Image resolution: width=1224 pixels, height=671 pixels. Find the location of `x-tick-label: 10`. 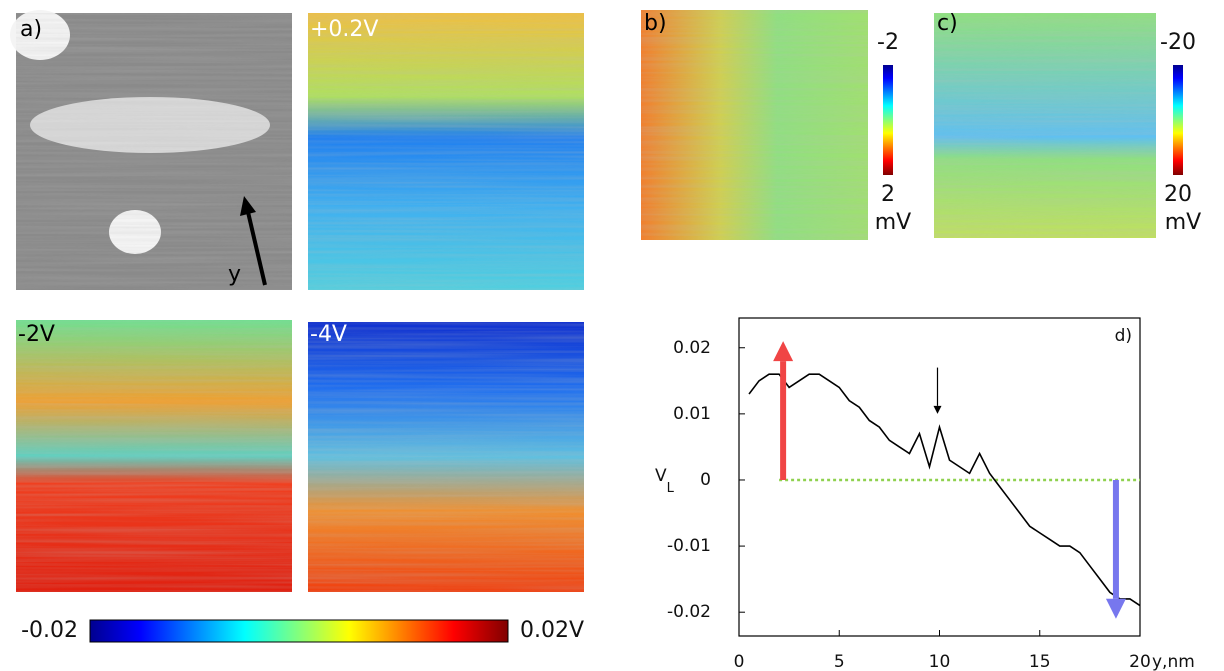

x-tick-label: 10 is located at coordinates (940, 661).